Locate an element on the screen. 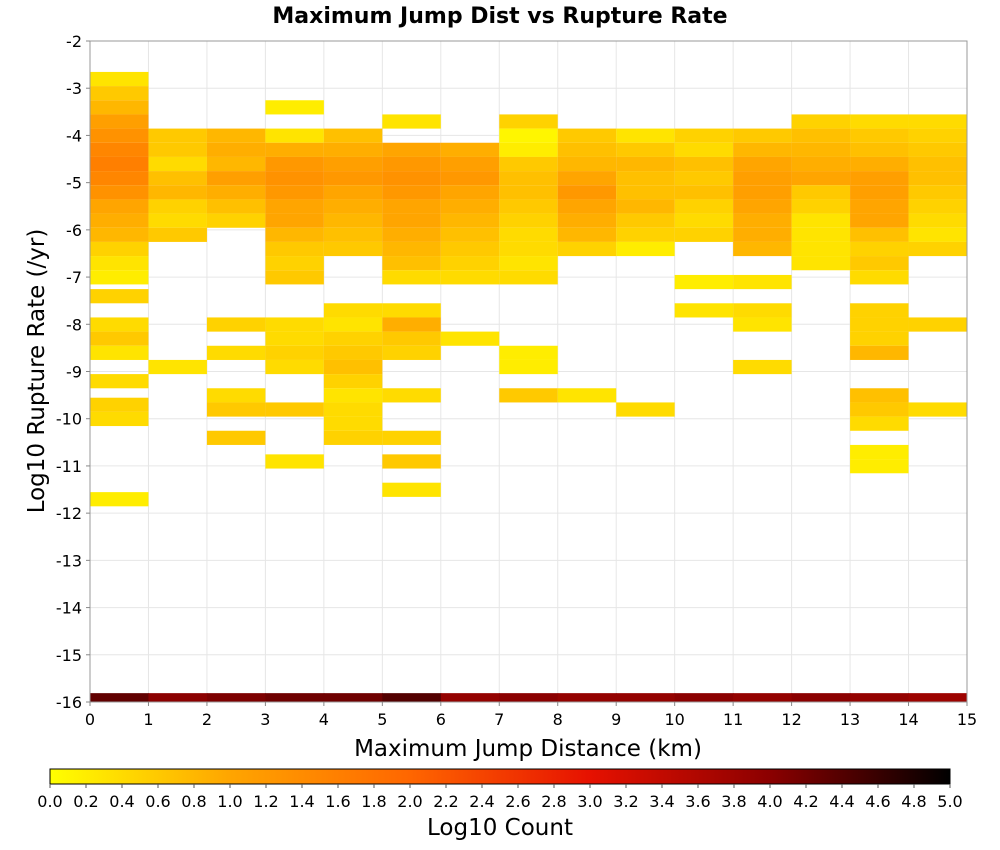 The height and width of the screenshot is (850, 1000). x-tick-label: 9 is located at coordinates (616, 719).